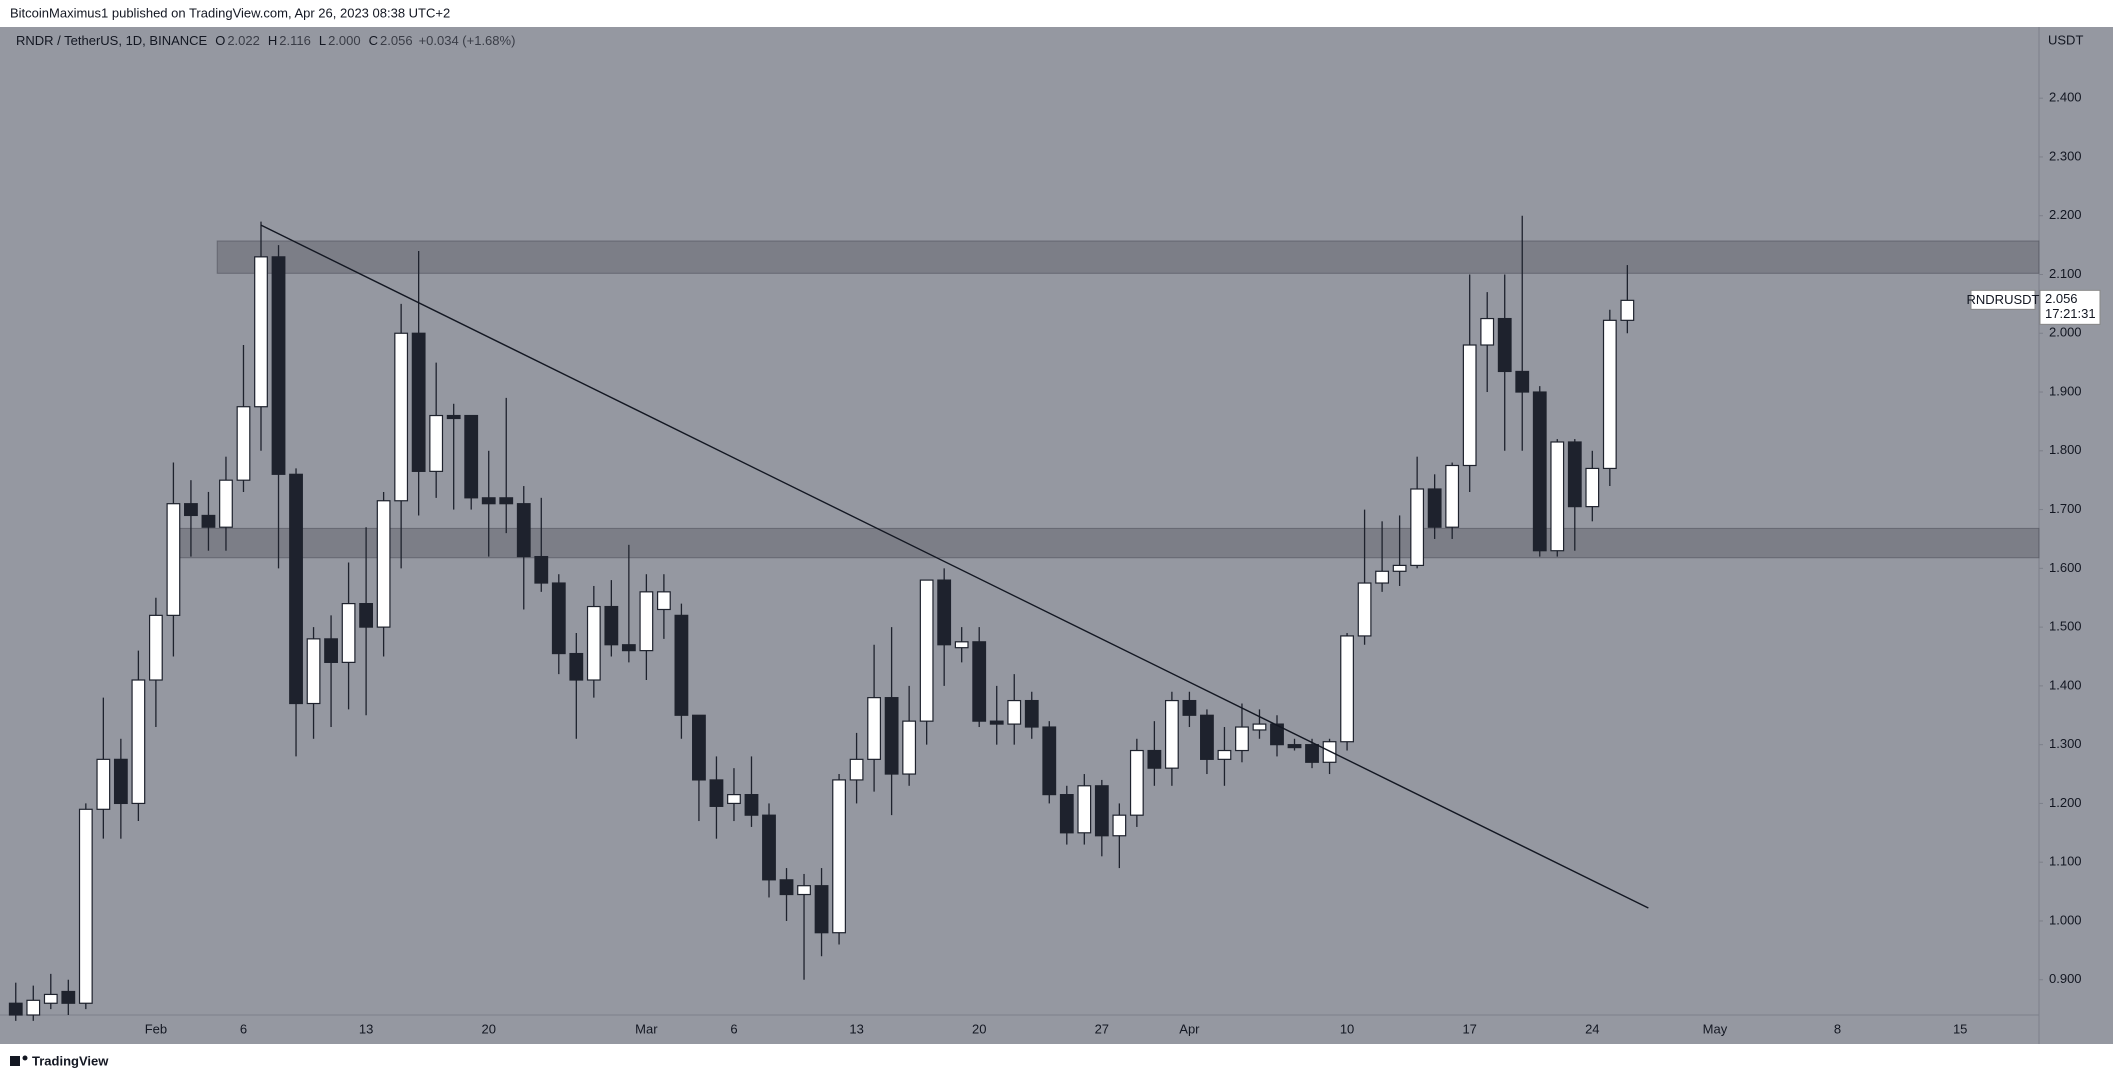 This screenshot has width=2113, height=1079. Describe the element at coordinates (25, 1058) in the screenshot. I see `logo-dot` at that location.